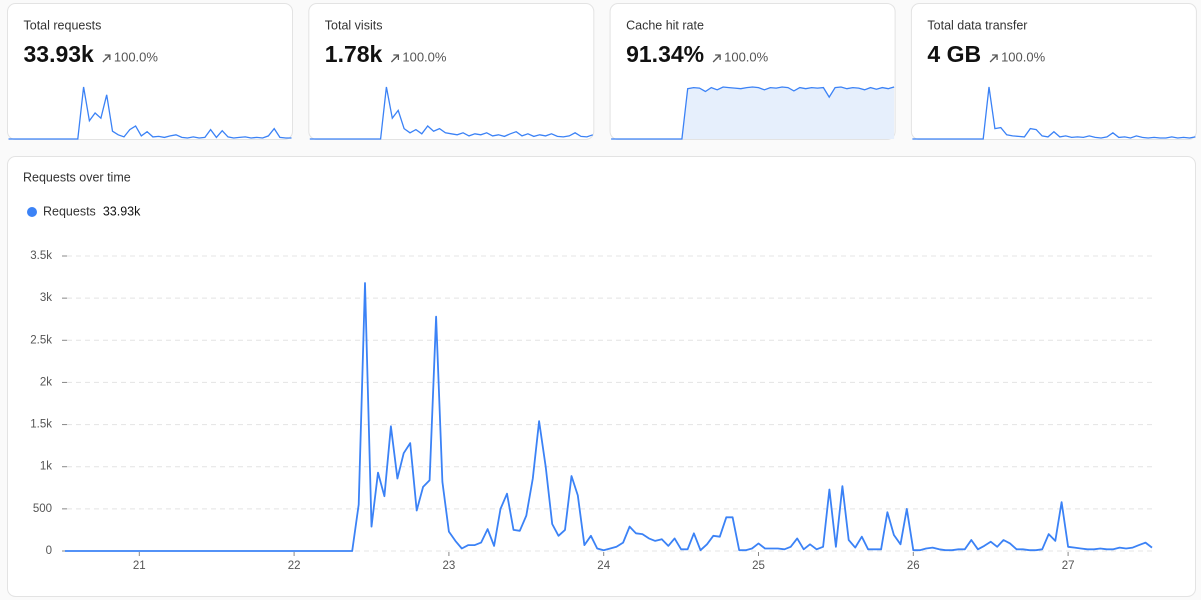 The image size is (1201, 600). What do you see at coordinates (32, 212) in the screenshot?
I see `legend-dot` at bounding box center [32, 212].